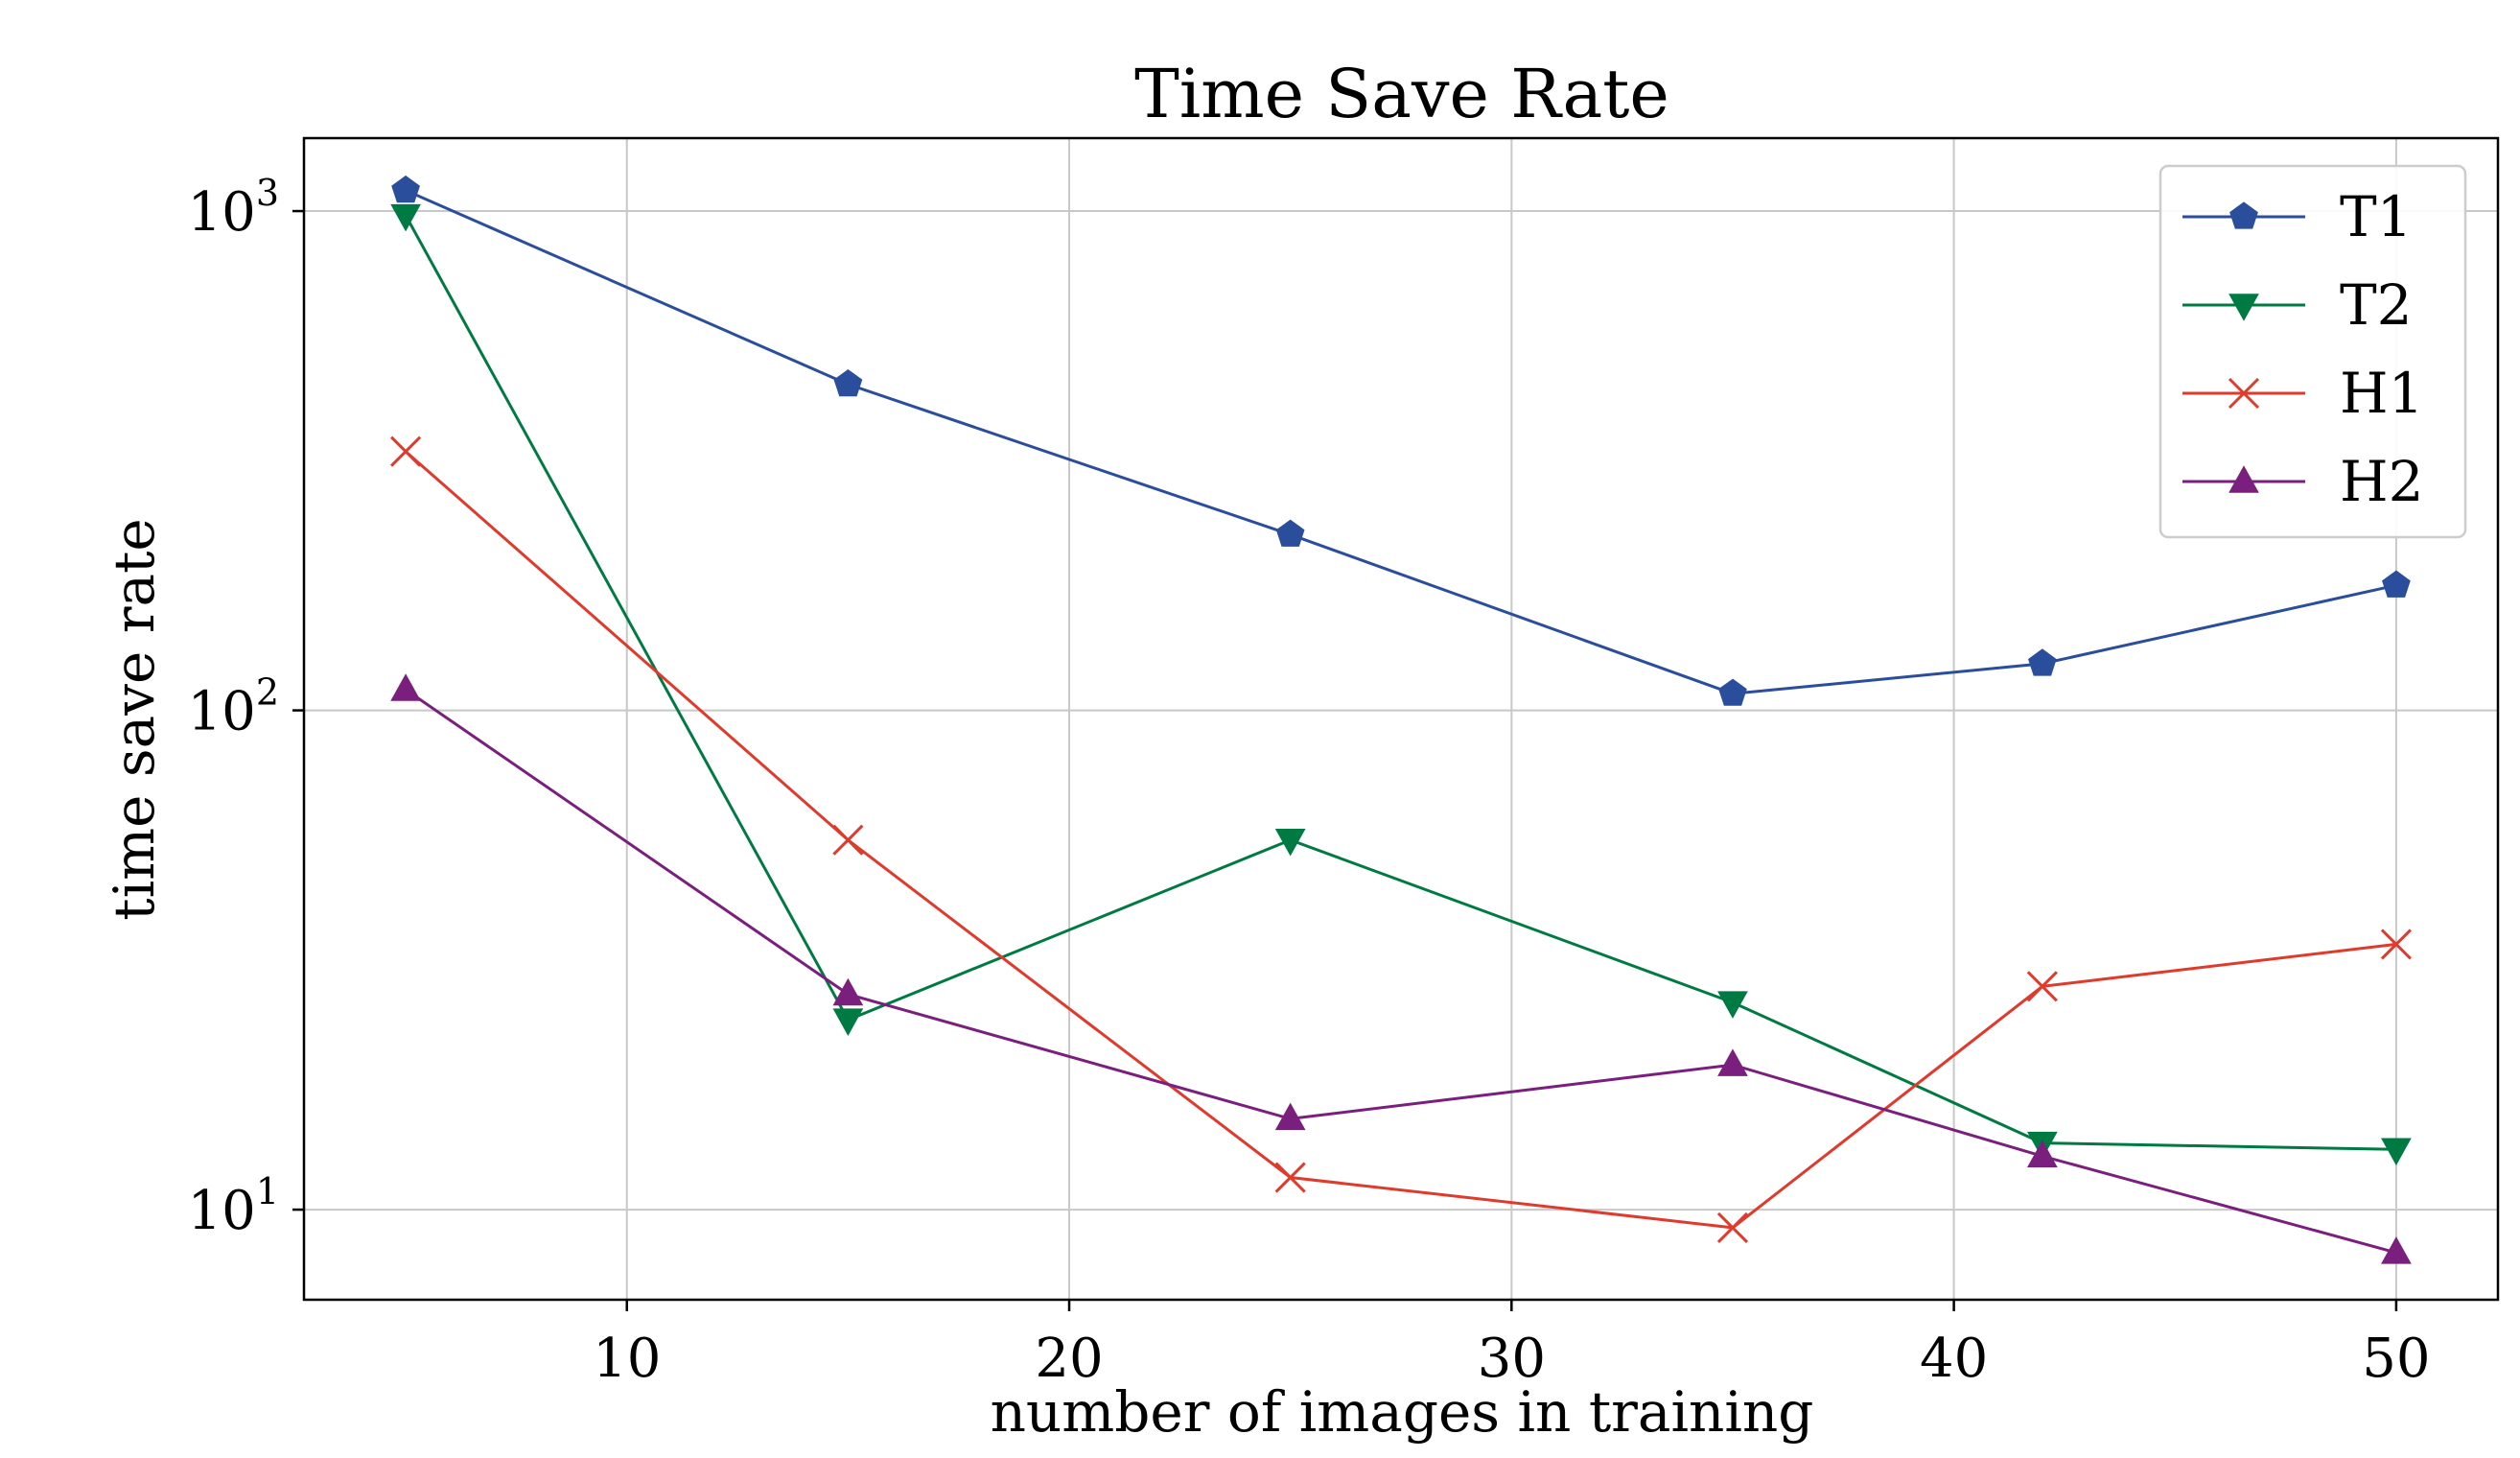 The width and height of the screenshot is (2520, 1458). I want to click on x-axis-label: number of images in training, so click(1402, 1412).